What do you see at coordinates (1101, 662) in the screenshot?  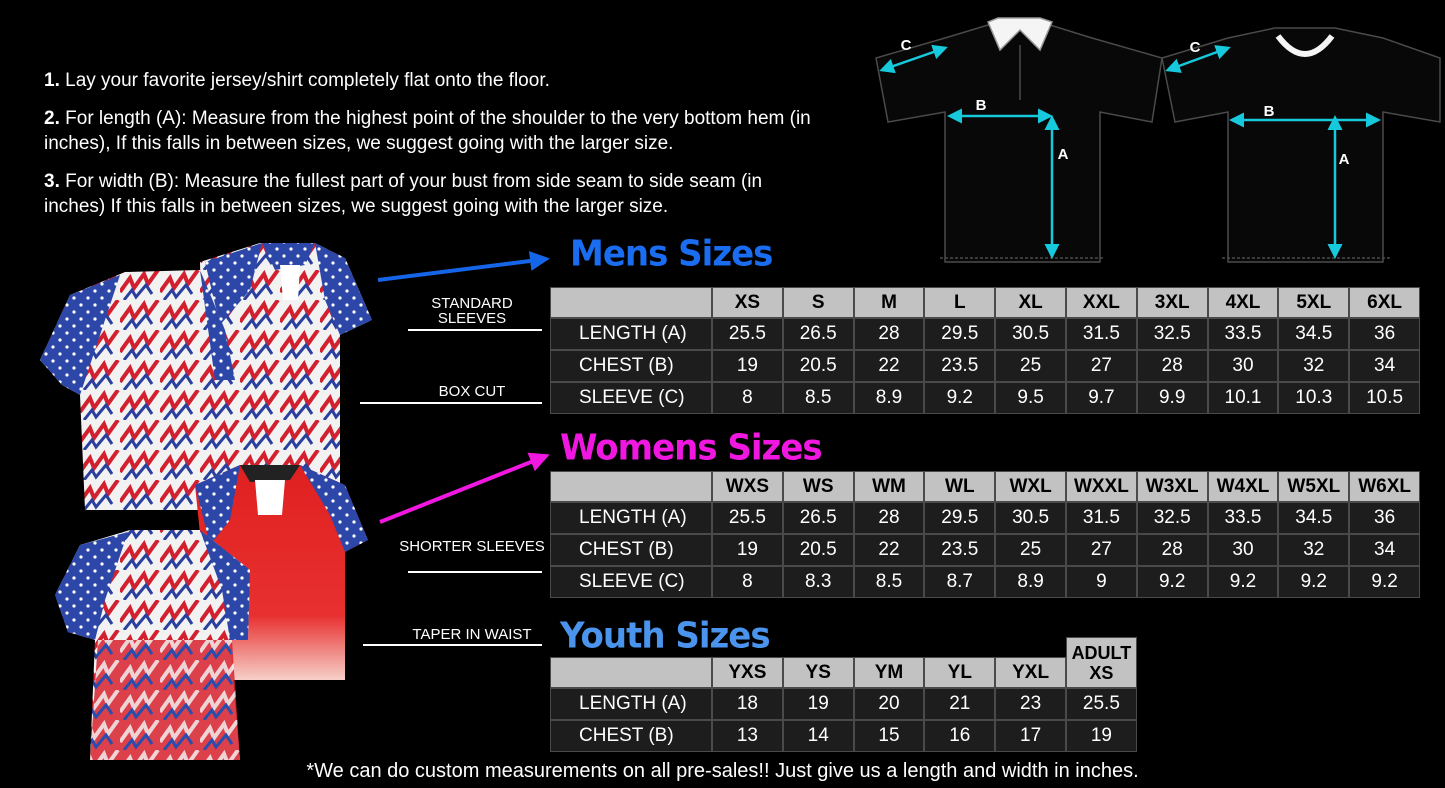 I see `size-header: ADULT XS` at bounding box center [1101, 662].